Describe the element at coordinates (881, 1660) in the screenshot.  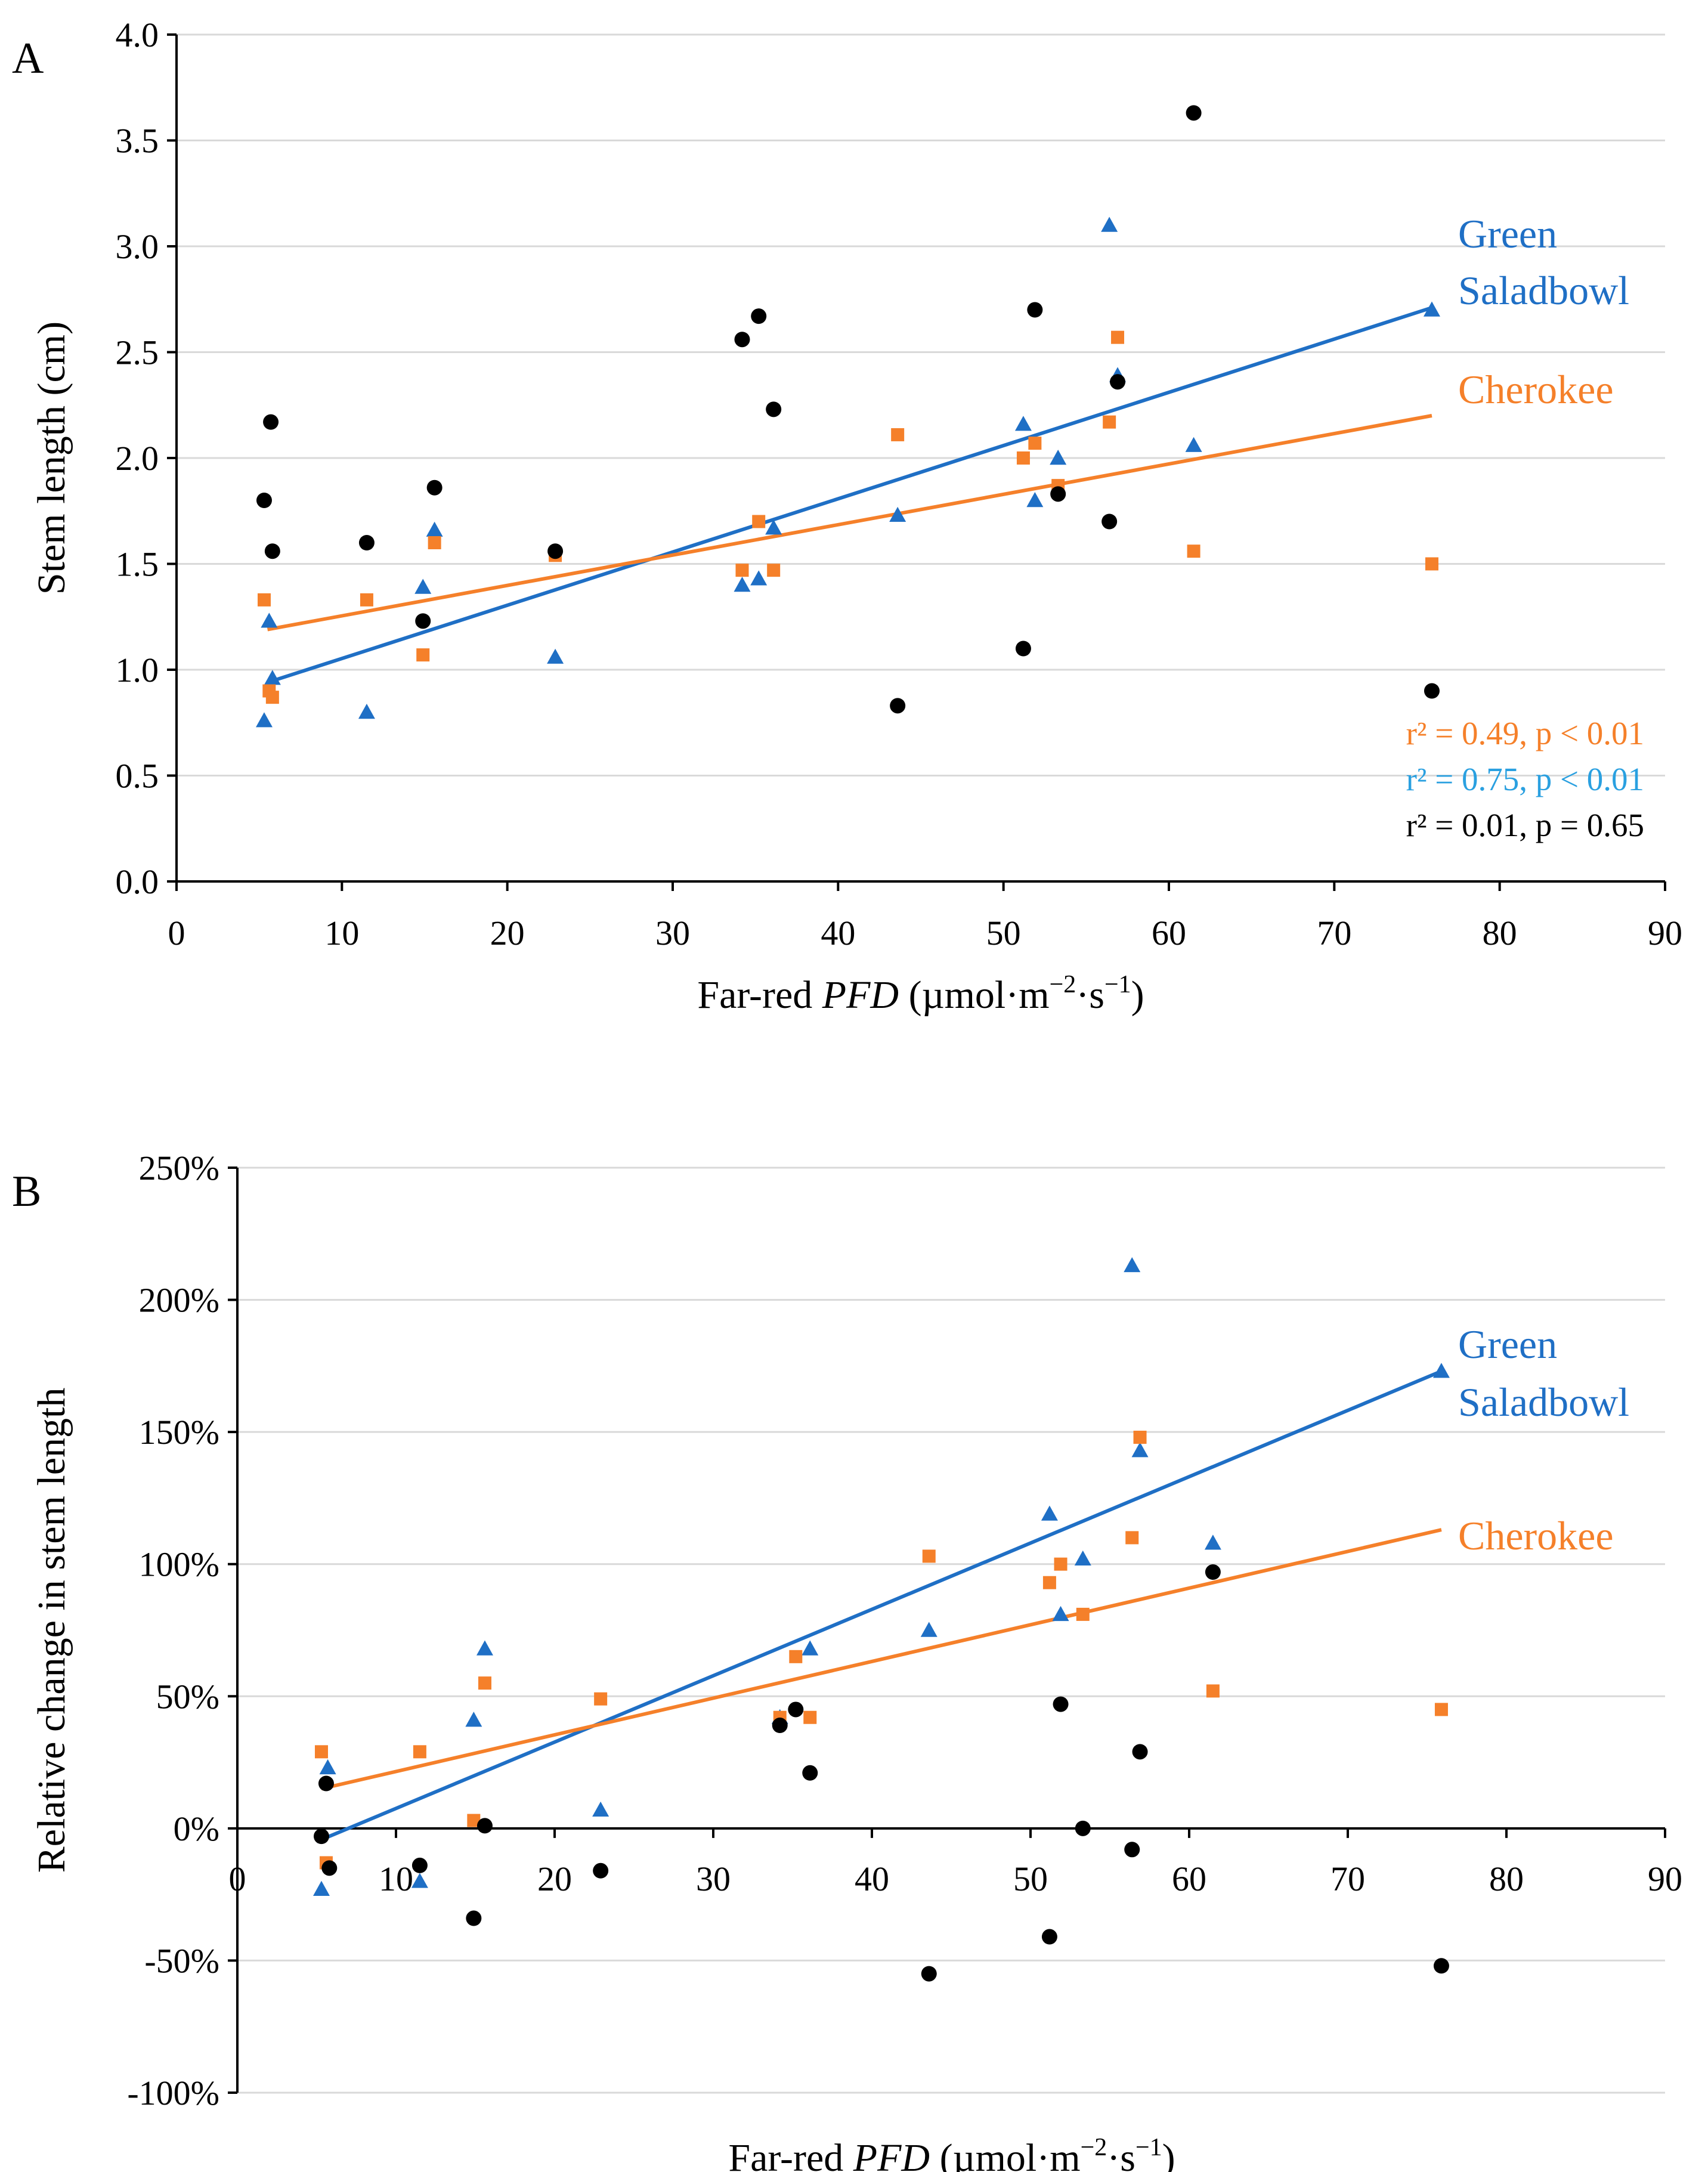
I see `trendline-cherokee` at that location.